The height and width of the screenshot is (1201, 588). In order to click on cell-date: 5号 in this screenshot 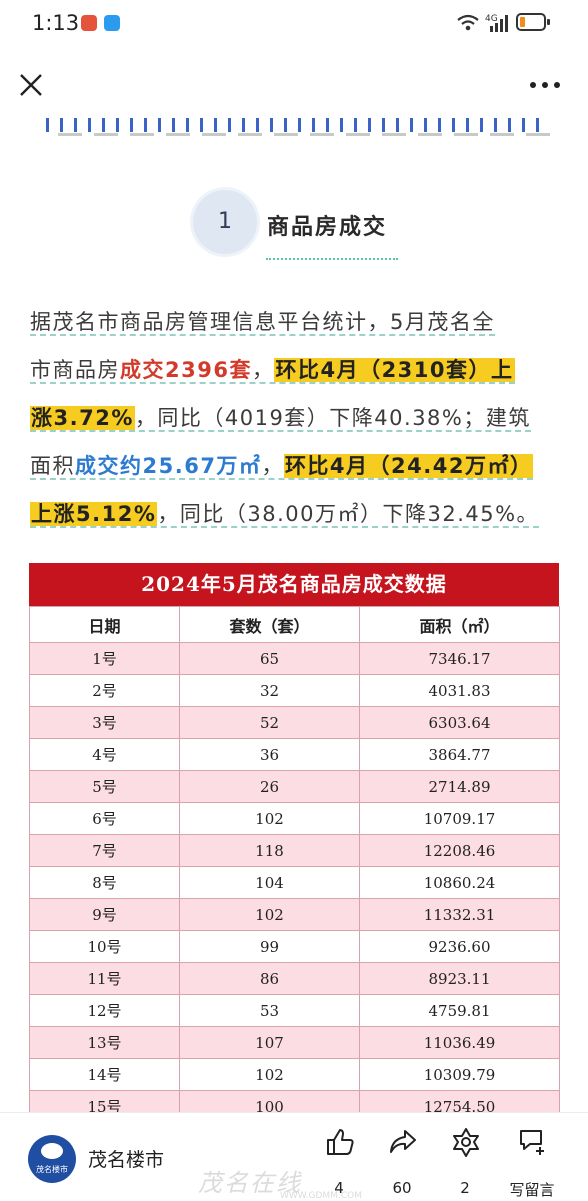, I will do `click(104, 786)`.